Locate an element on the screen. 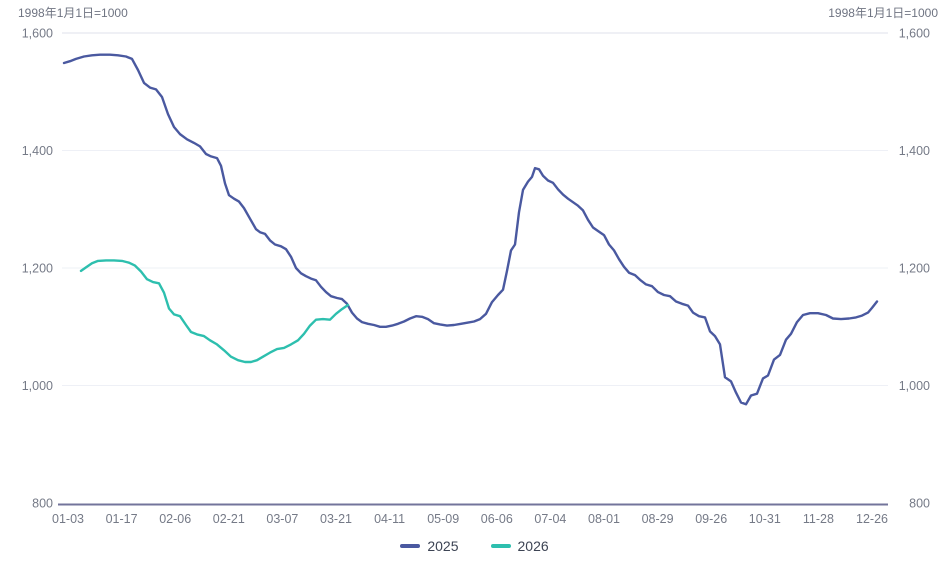 The width and height of the screenshot is (949, 567). x-axis-label: 01-17 is located at coordinates (122, 519).